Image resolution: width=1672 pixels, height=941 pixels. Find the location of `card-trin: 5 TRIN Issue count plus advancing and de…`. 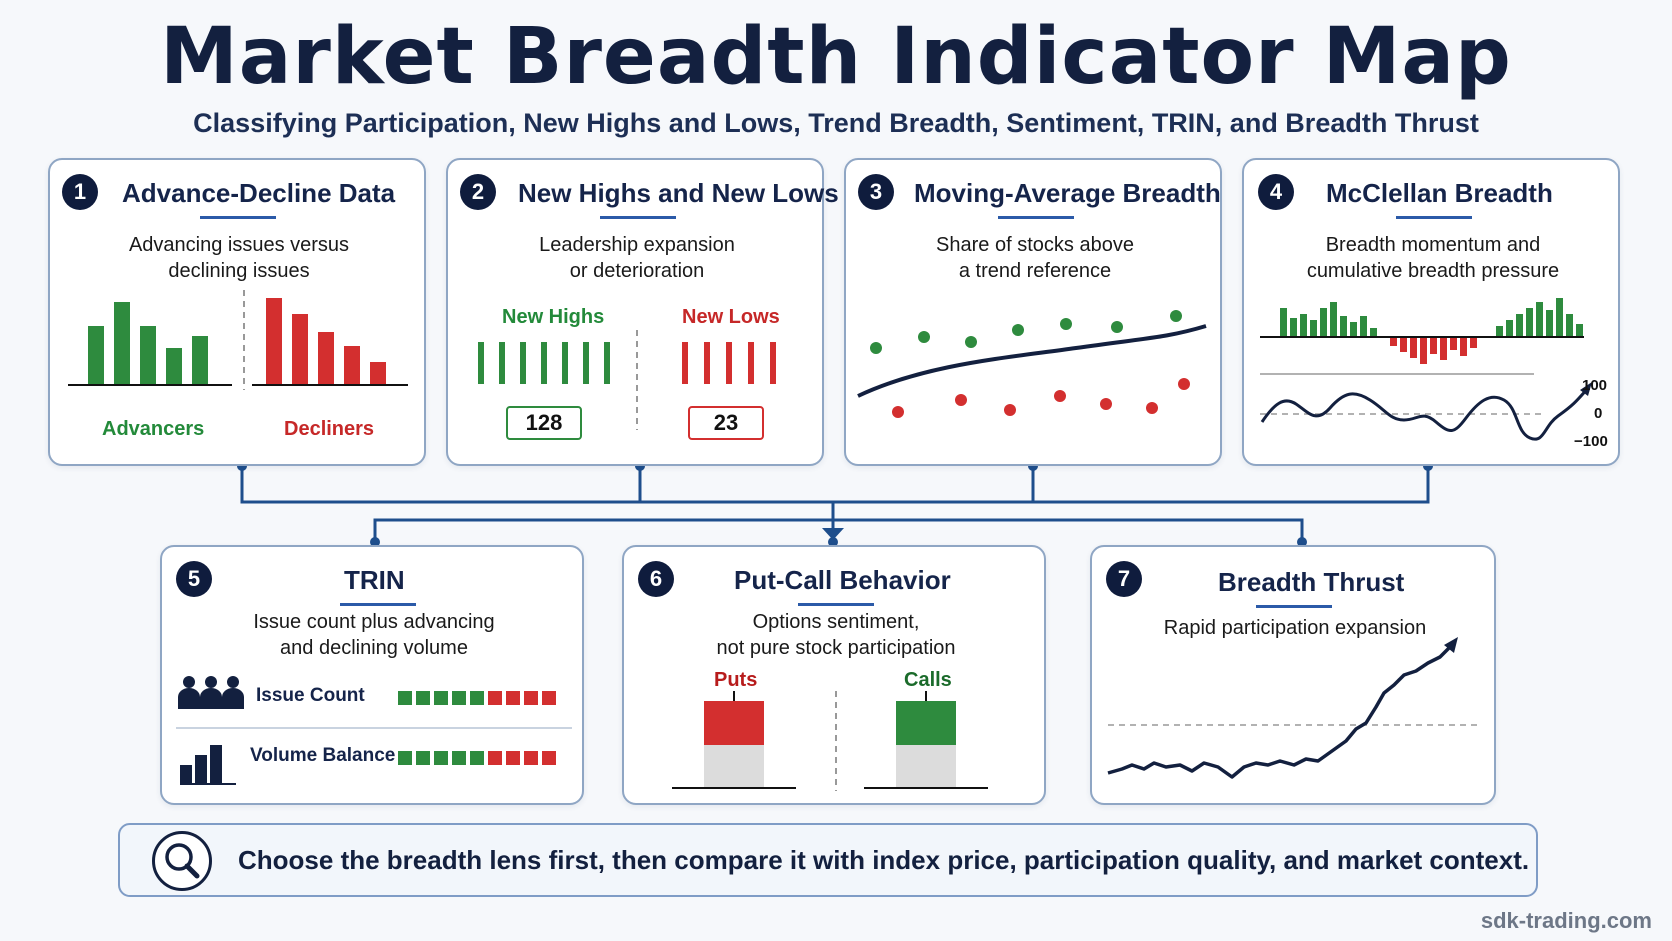

card-trin: 5 TRIN Issue count plus advancing and de… is located at coordinates (372, 675).